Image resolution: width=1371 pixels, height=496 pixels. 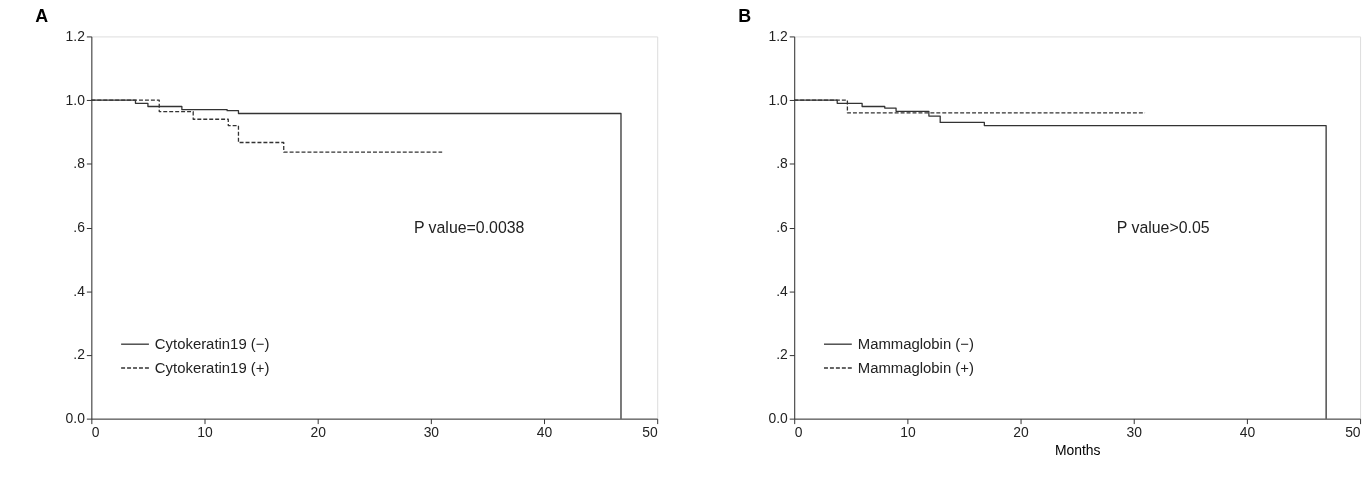 What do you see at coordinates (915, 344) in the screenshot?
I see `legend-label: Mammaglobin (−)` at bounding box center [915, 344].